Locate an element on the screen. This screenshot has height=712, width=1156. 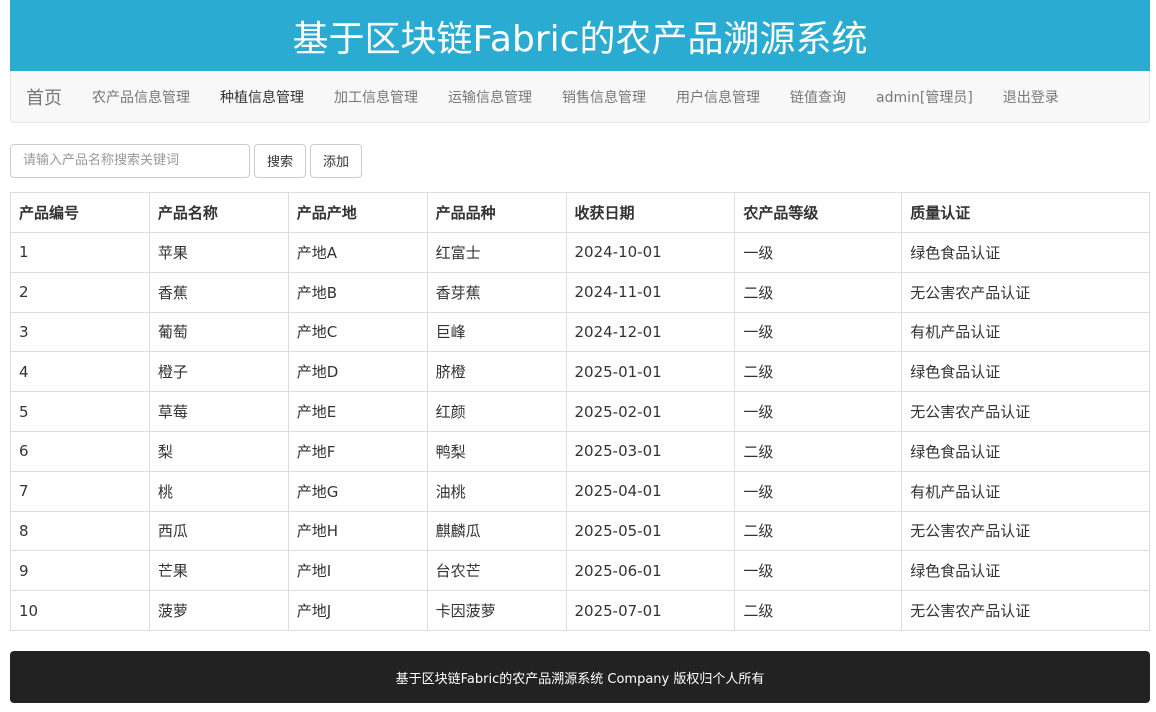
table-cell: 5 is located at coordinates (80, 411).